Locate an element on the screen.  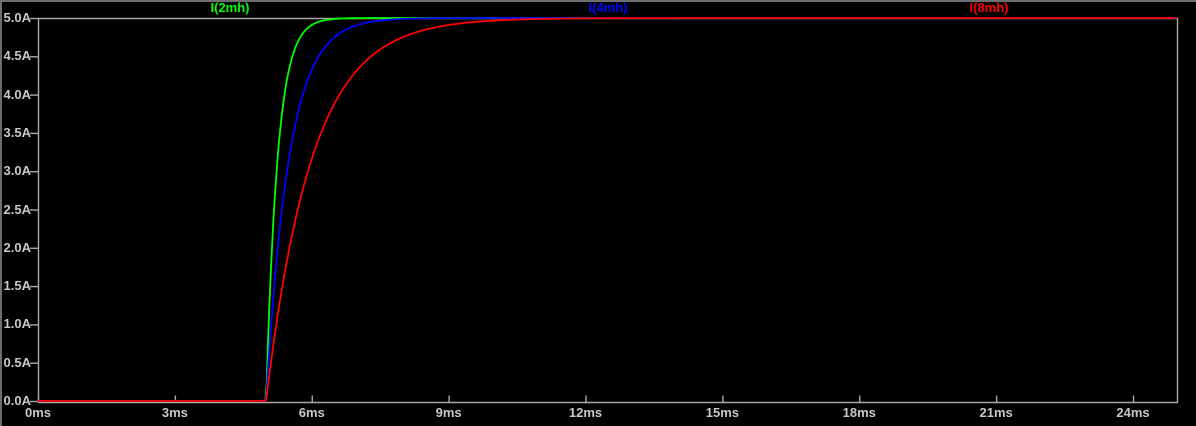
trace-label-i2mh: I(2mh) is located at coordinates (230, 7).